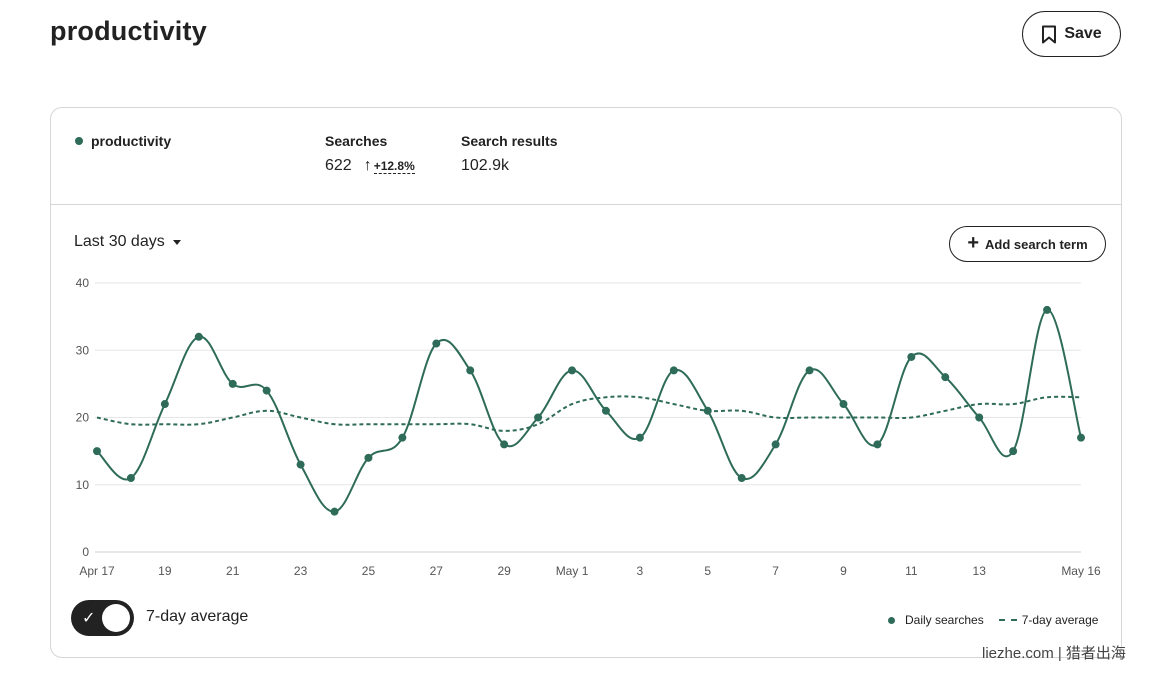 The height and width of the screenshot is (681, 1164). What do you see at coordinates (911, 571) in the screenshot?
I see `x-tick-label: 11` at bounding box center [911, 571].